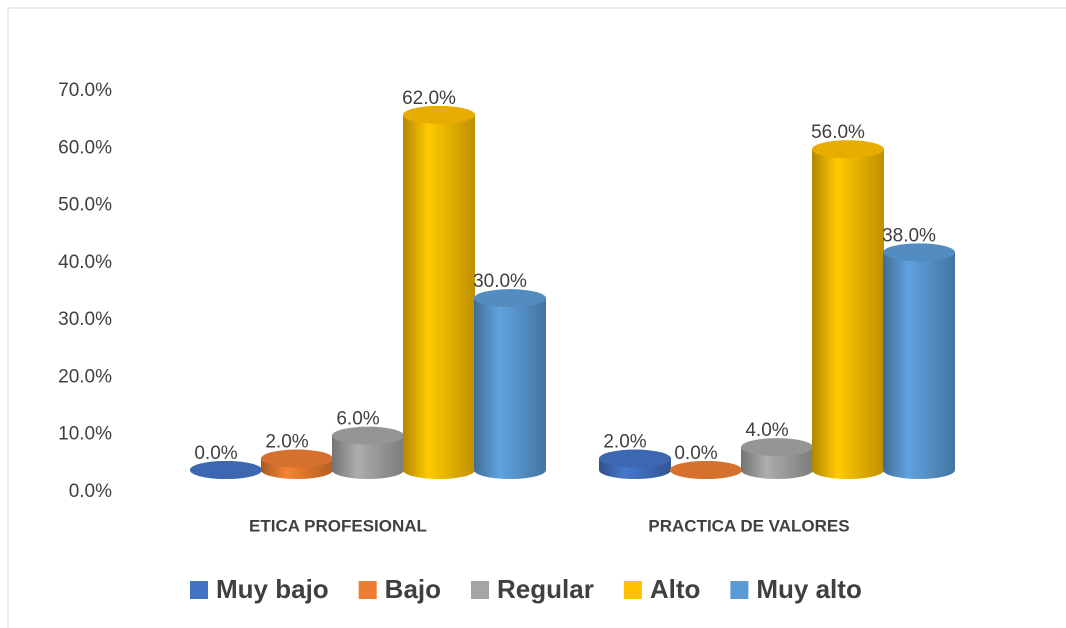  I want to click on y-tick-label: 10.0%, so click(85, 434).